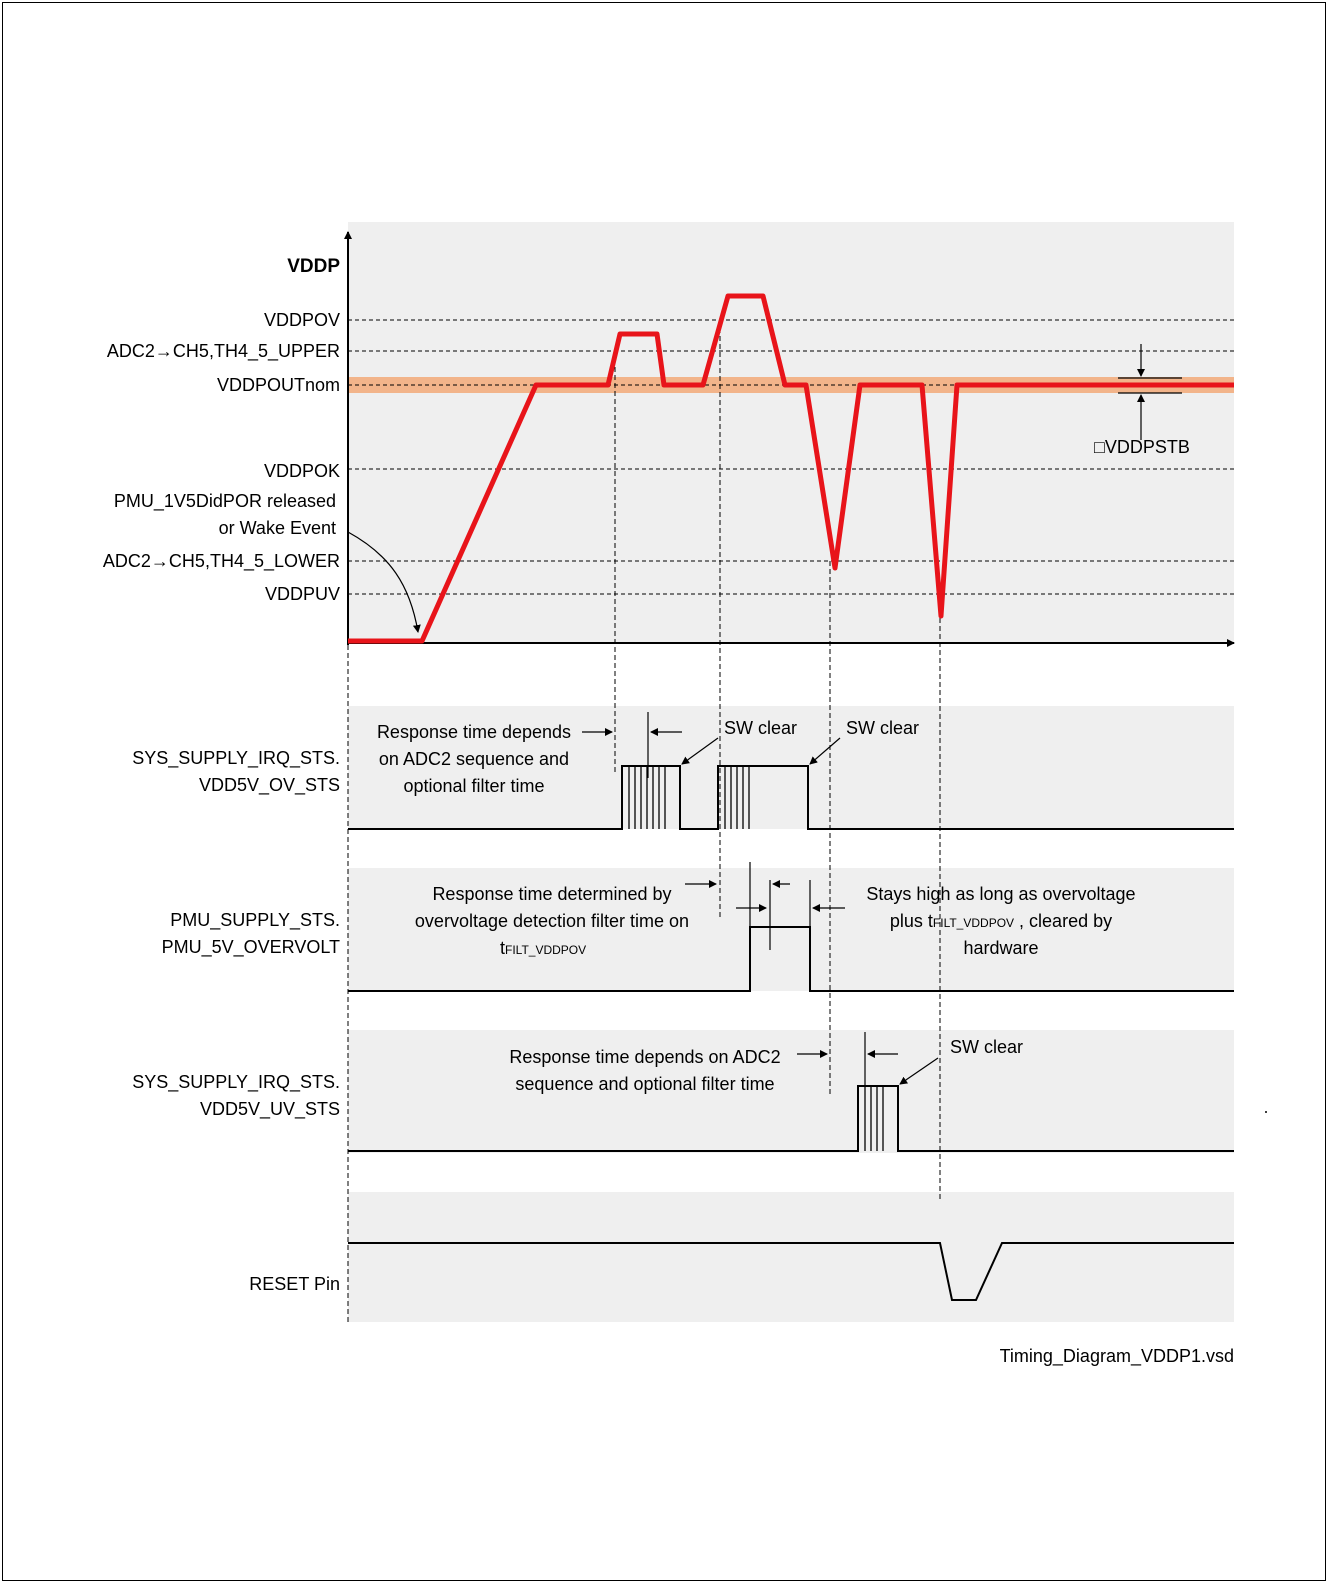 This screenshot has width=1330, height=1585. I want to click on uv-sts-waveform, so click(791, 1118).